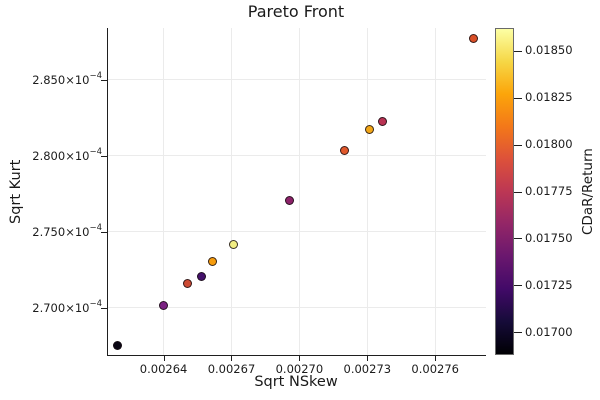  I want to click on colorbar-tick-label: 0.01750, so click(549, 237).